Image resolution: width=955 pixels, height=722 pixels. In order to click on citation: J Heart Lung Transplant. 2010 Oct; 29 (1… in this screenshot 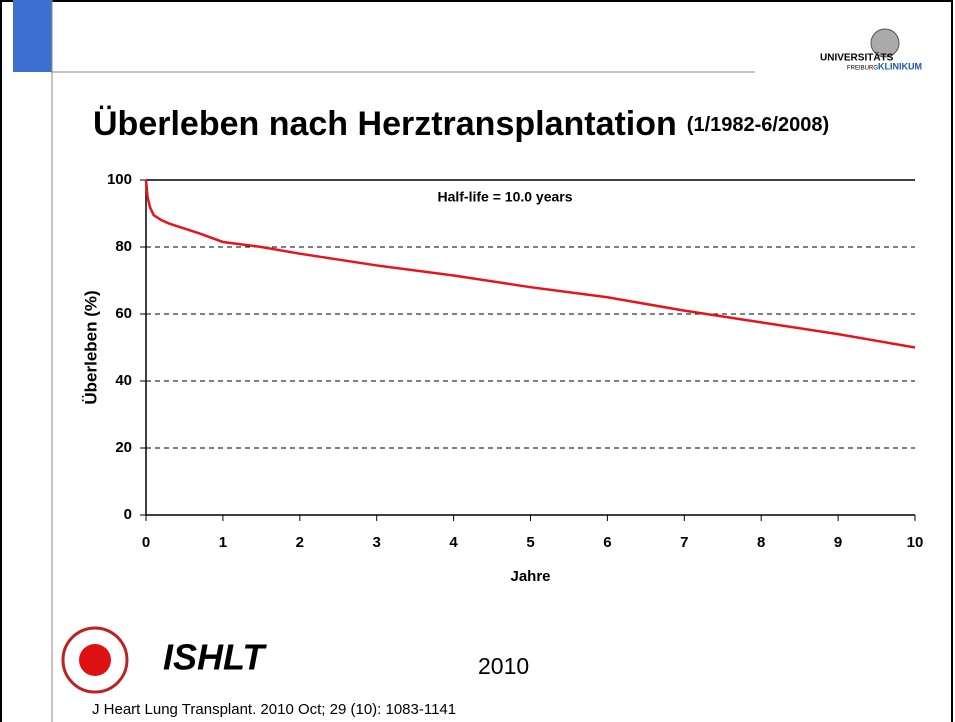, I will do `click(274, 709)`.